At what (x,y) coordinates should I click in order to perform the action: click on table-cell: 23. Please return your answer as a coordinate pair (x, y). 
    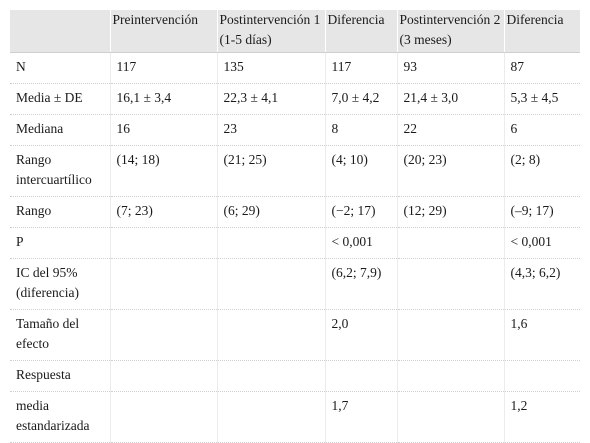
    Looking at the image, I should click on (270, 130).